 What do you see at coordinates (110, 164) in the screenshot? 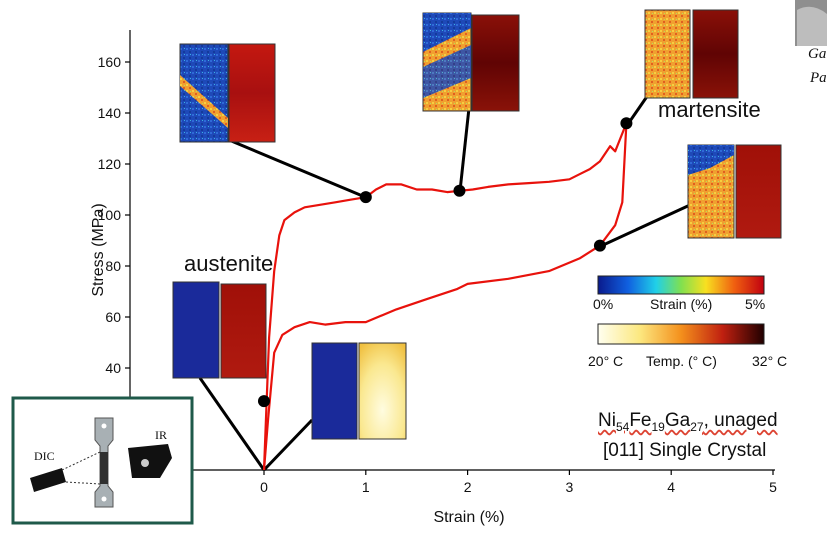
I see `y-tick-label: 120` at bounding box center [110, 164].